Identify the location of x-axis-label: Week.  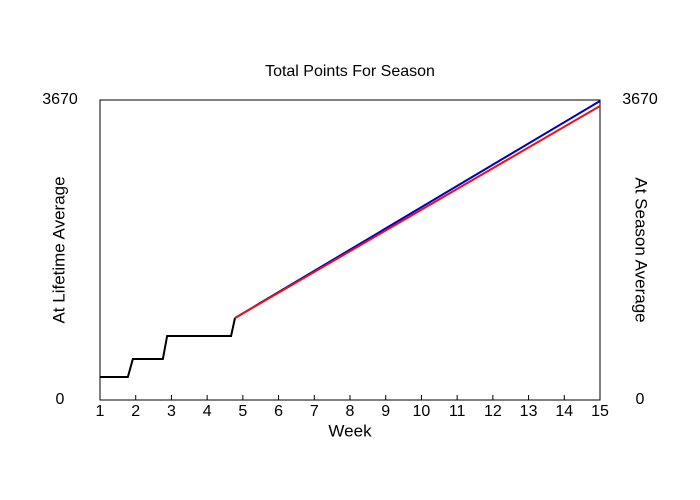
(350, 430).